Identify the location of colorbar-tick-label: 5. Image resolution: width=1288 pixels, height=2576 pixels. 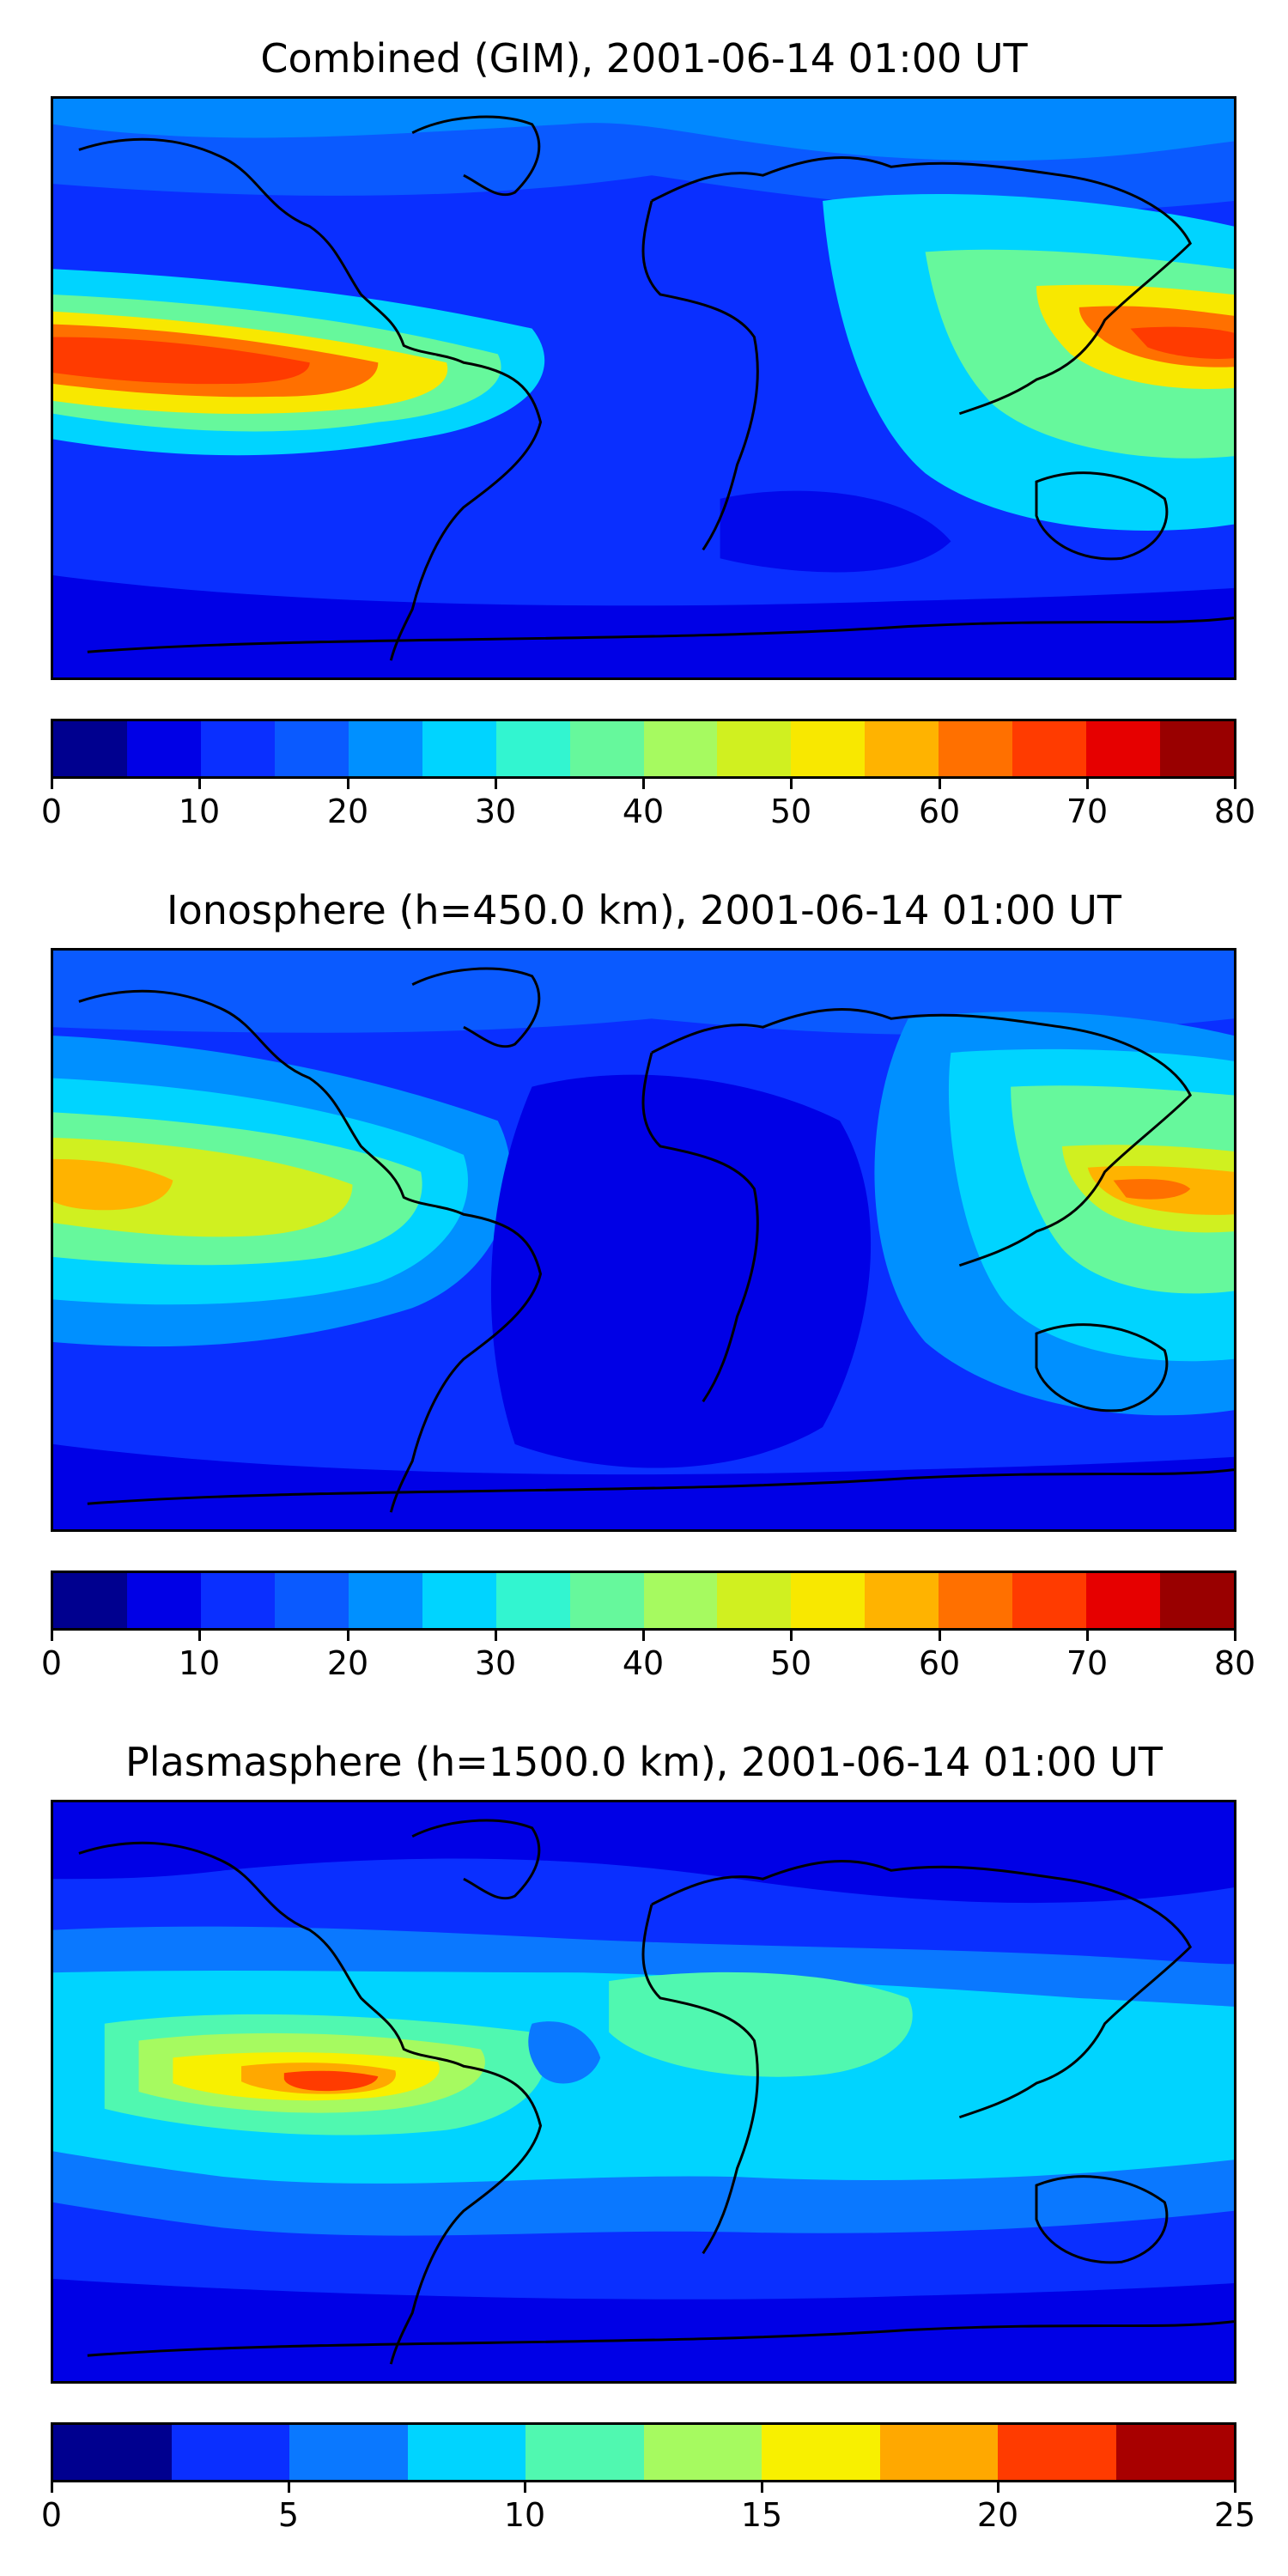
(289, 2515).